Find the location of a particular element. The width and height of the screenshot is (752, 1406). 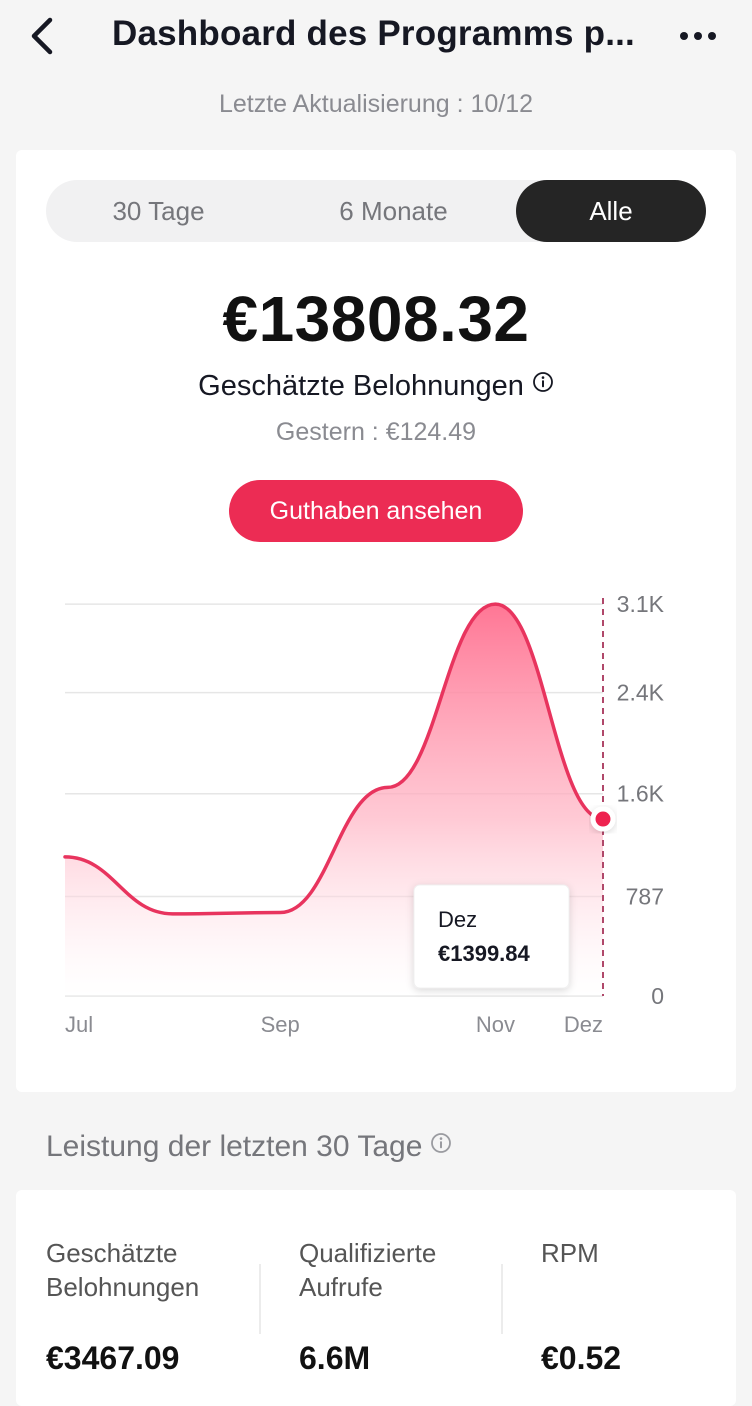

more-horizontal-icon is located at coordinates (698, 36).